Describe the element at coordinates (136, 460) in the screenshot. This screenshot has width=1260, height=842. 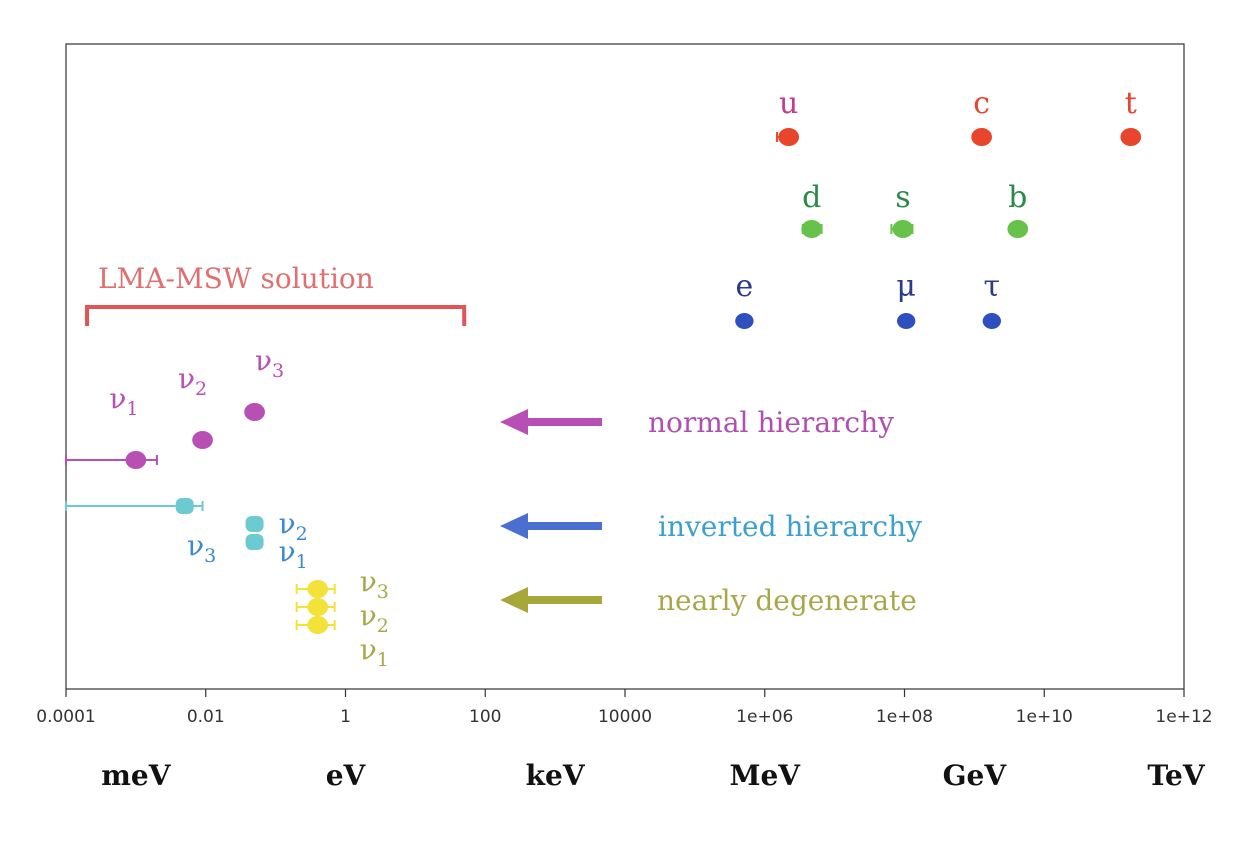
I see `point-normal-nu1` at that location.